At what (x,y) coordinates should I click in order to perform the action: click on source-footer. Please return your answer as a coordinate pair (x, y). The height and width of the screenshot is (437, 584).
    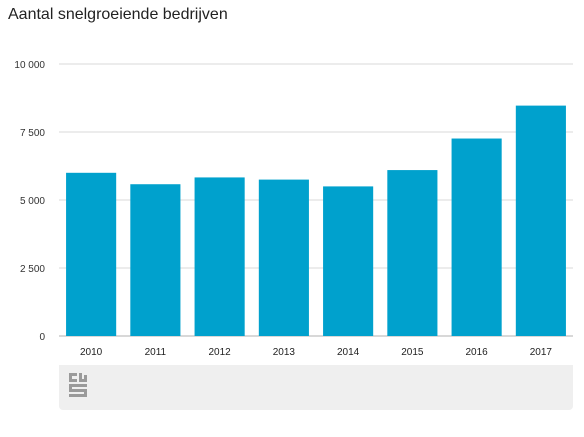
    Looking at the image, I should click on (316, 387).